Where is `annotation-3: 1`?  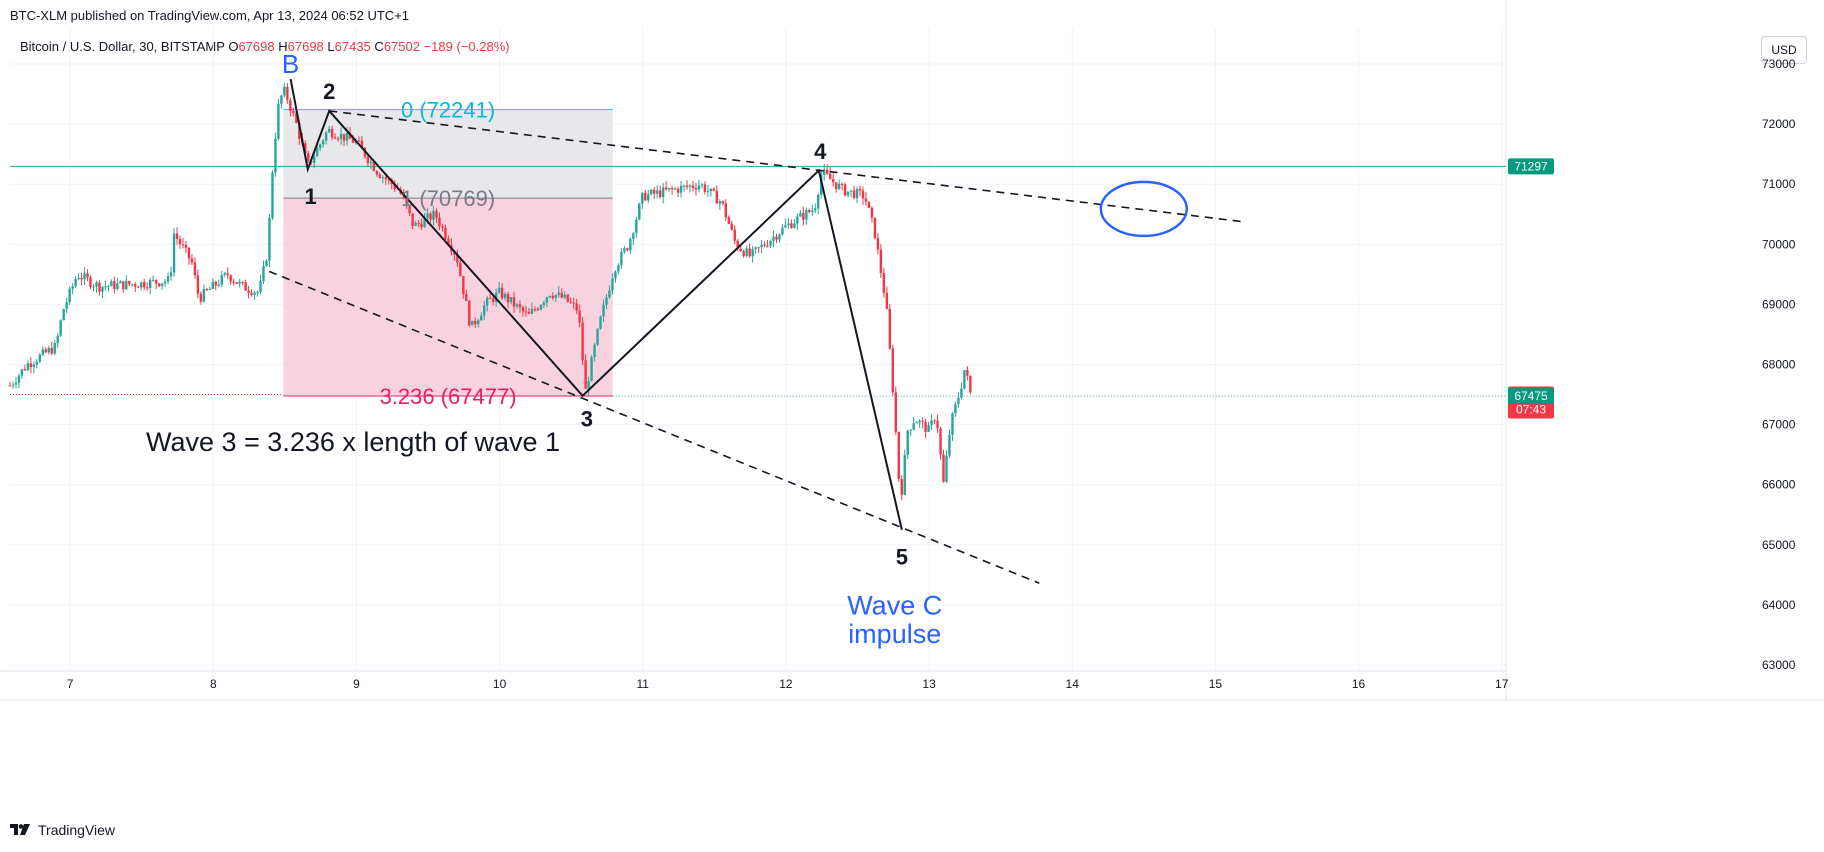 annotation-3: 1 is located at coordinates (311, 196).